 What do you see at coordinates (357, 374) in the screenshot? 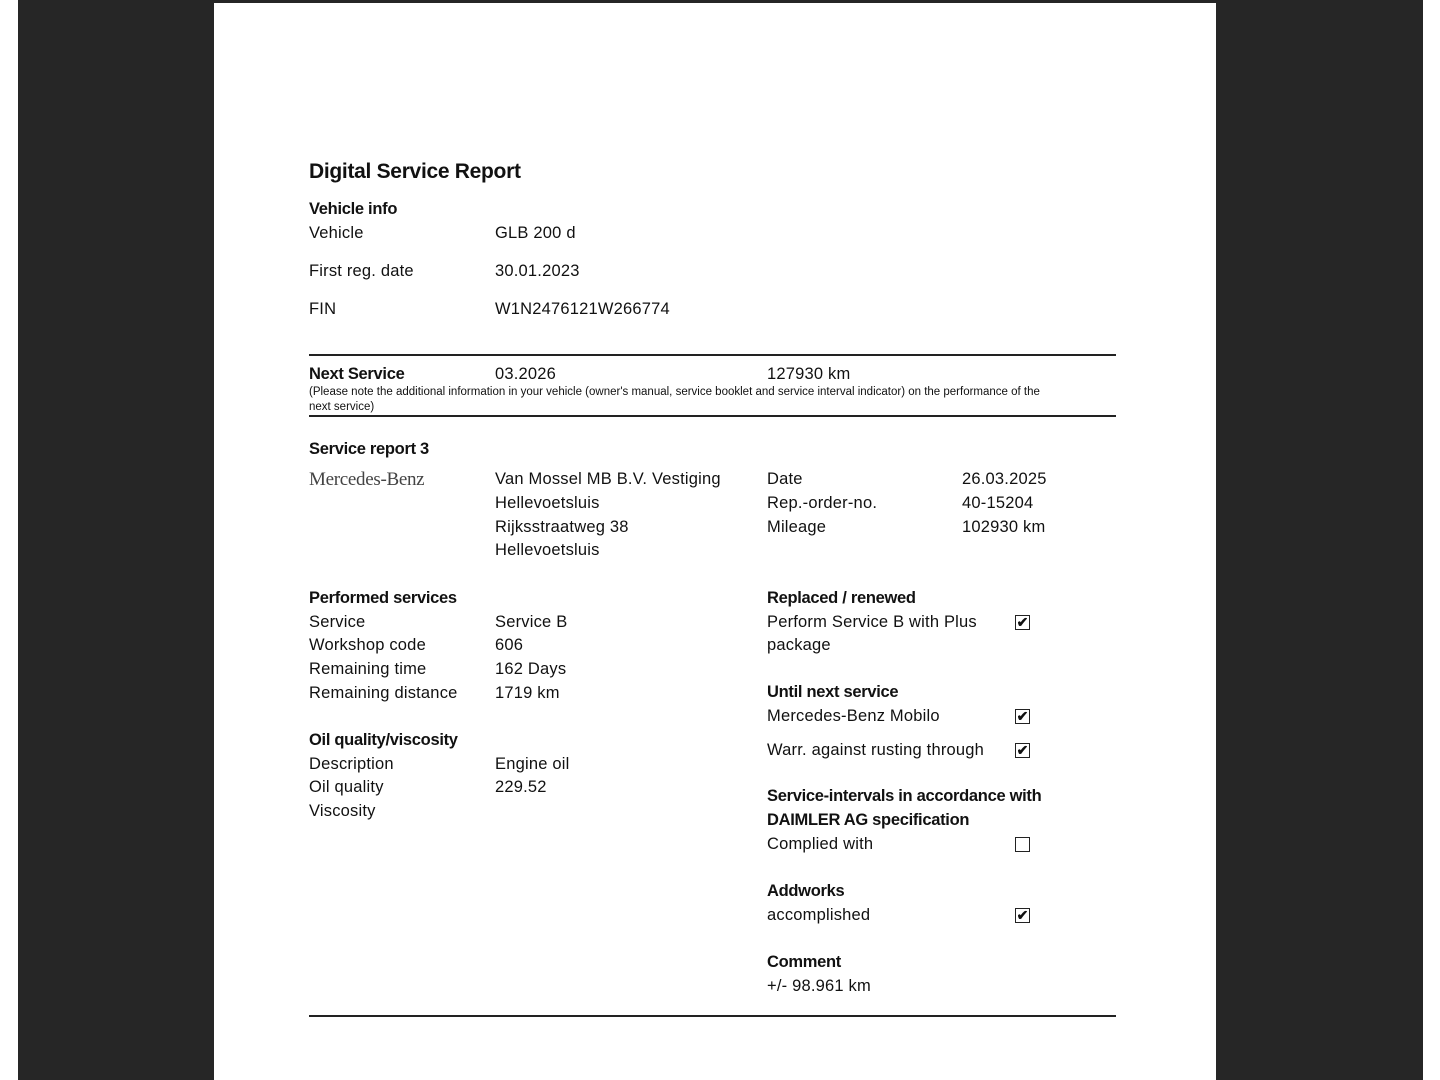
I see `next-service-heading: Next Service` at bounding box center [357, 374].